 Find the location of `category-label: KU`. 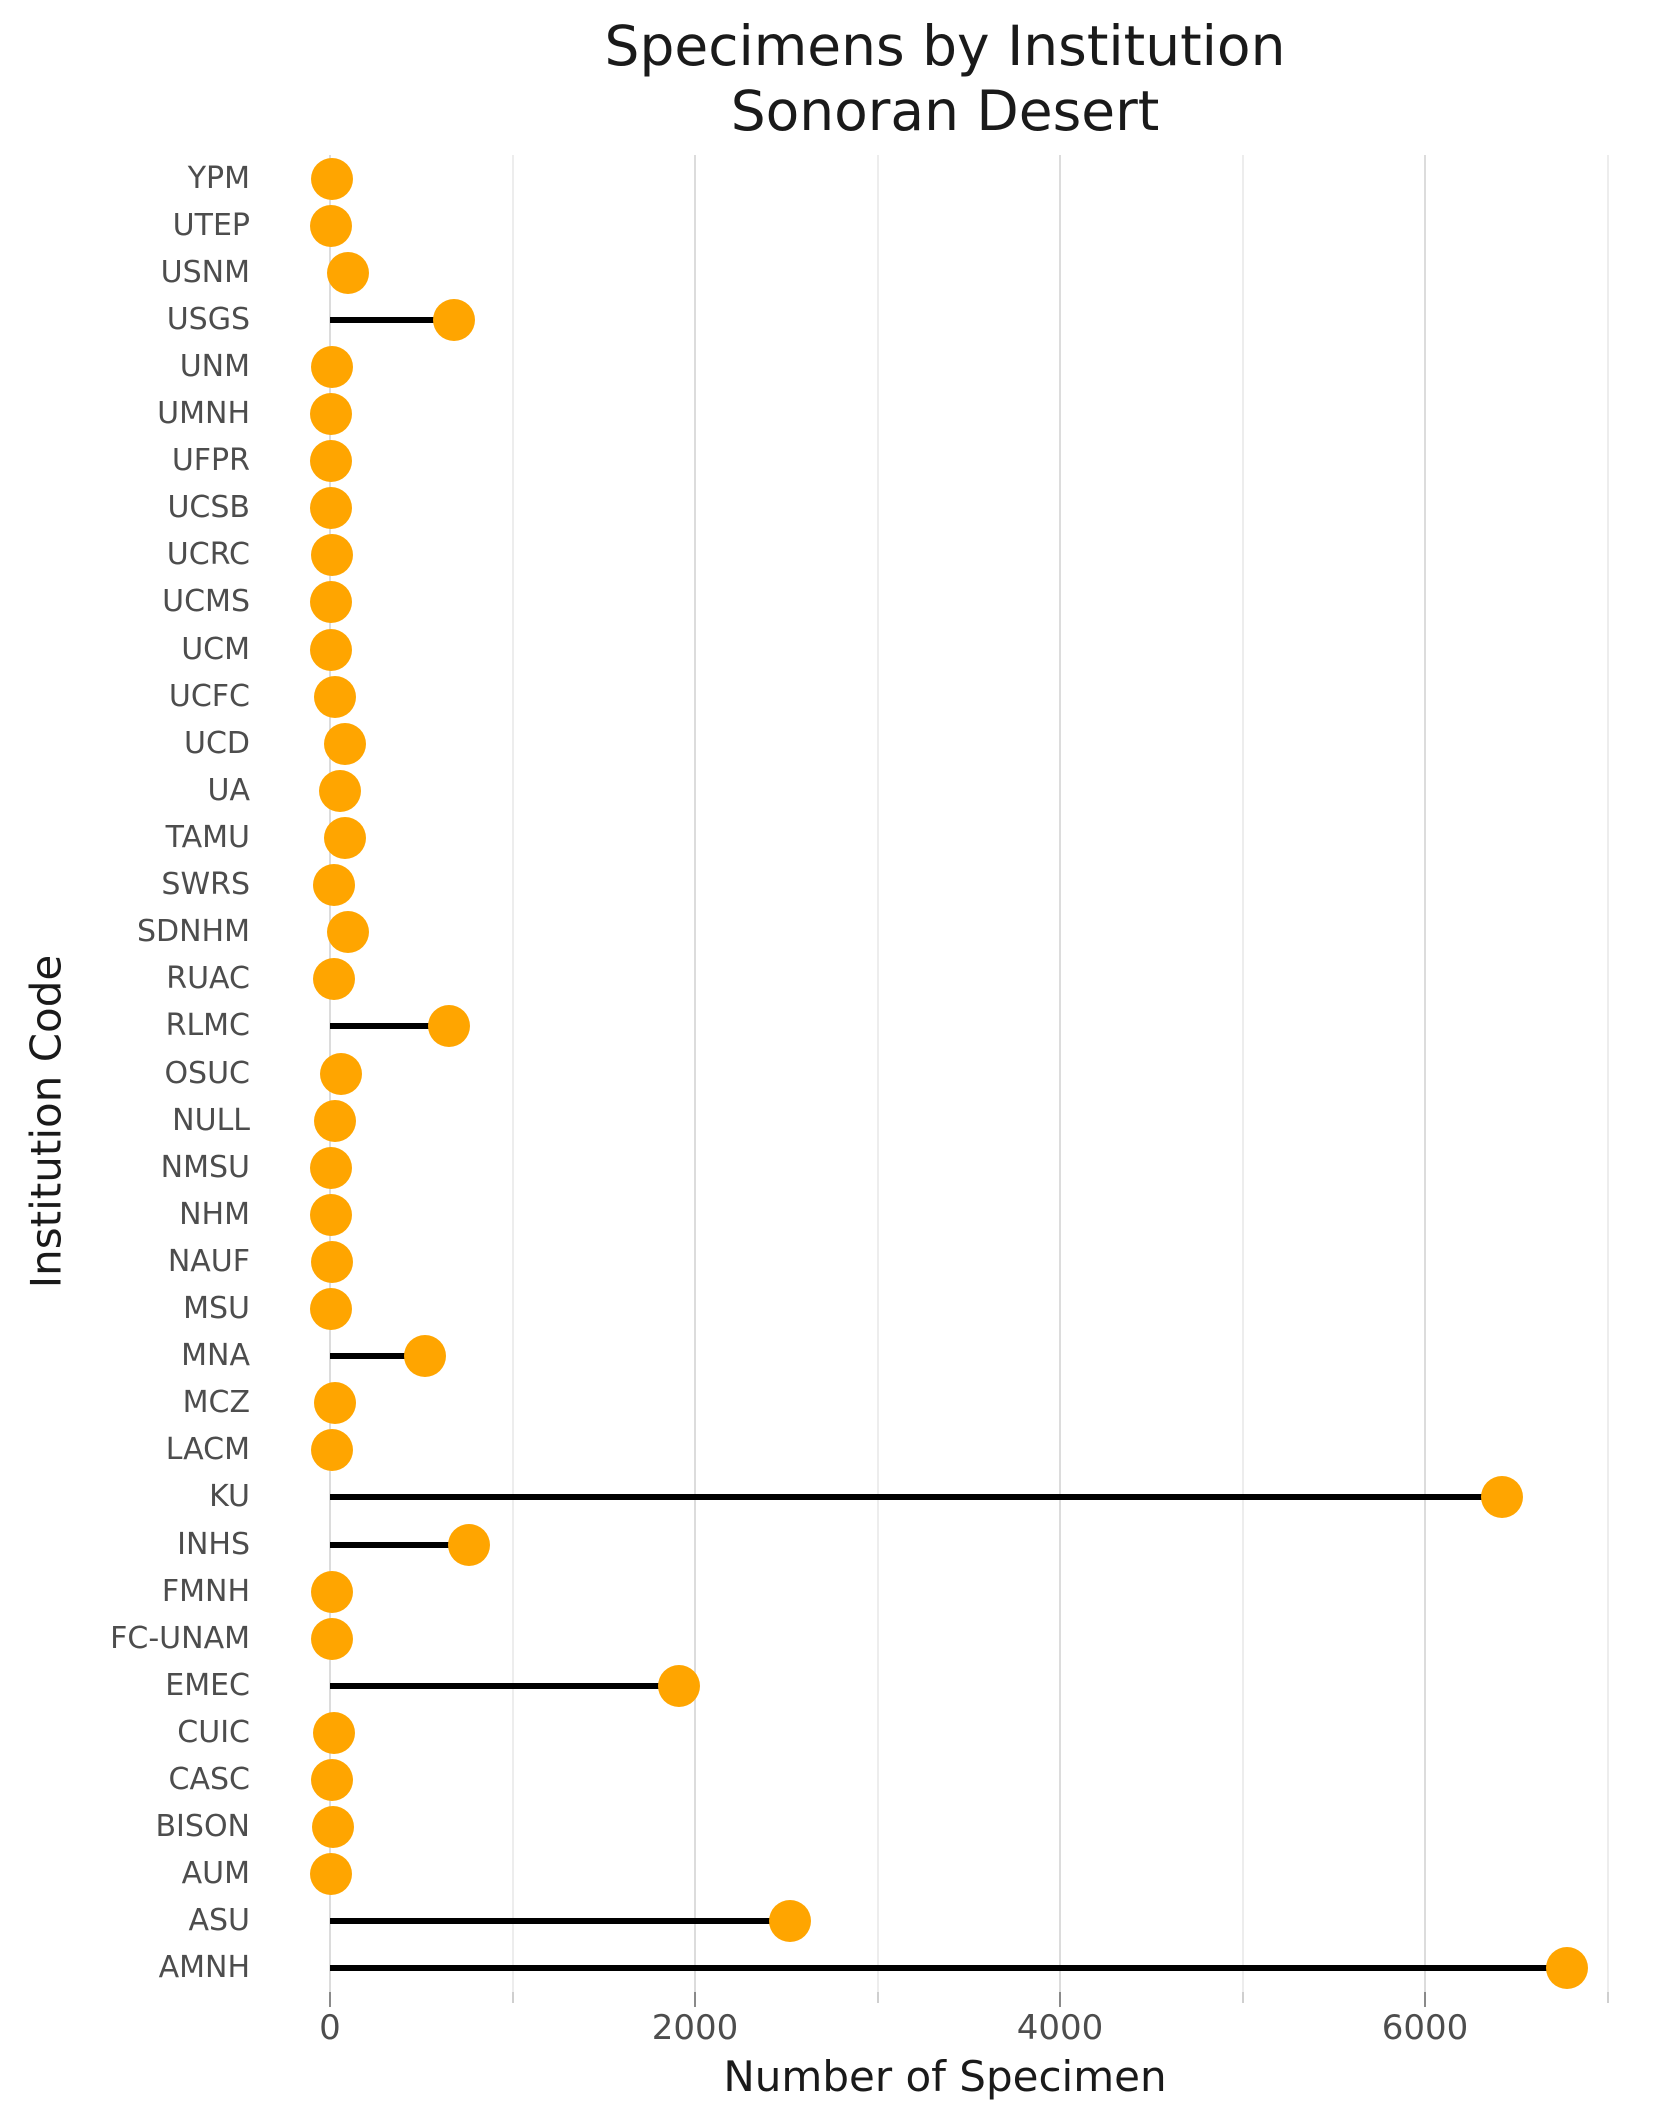

category-label: KU is located at coordinates (229, 1497).